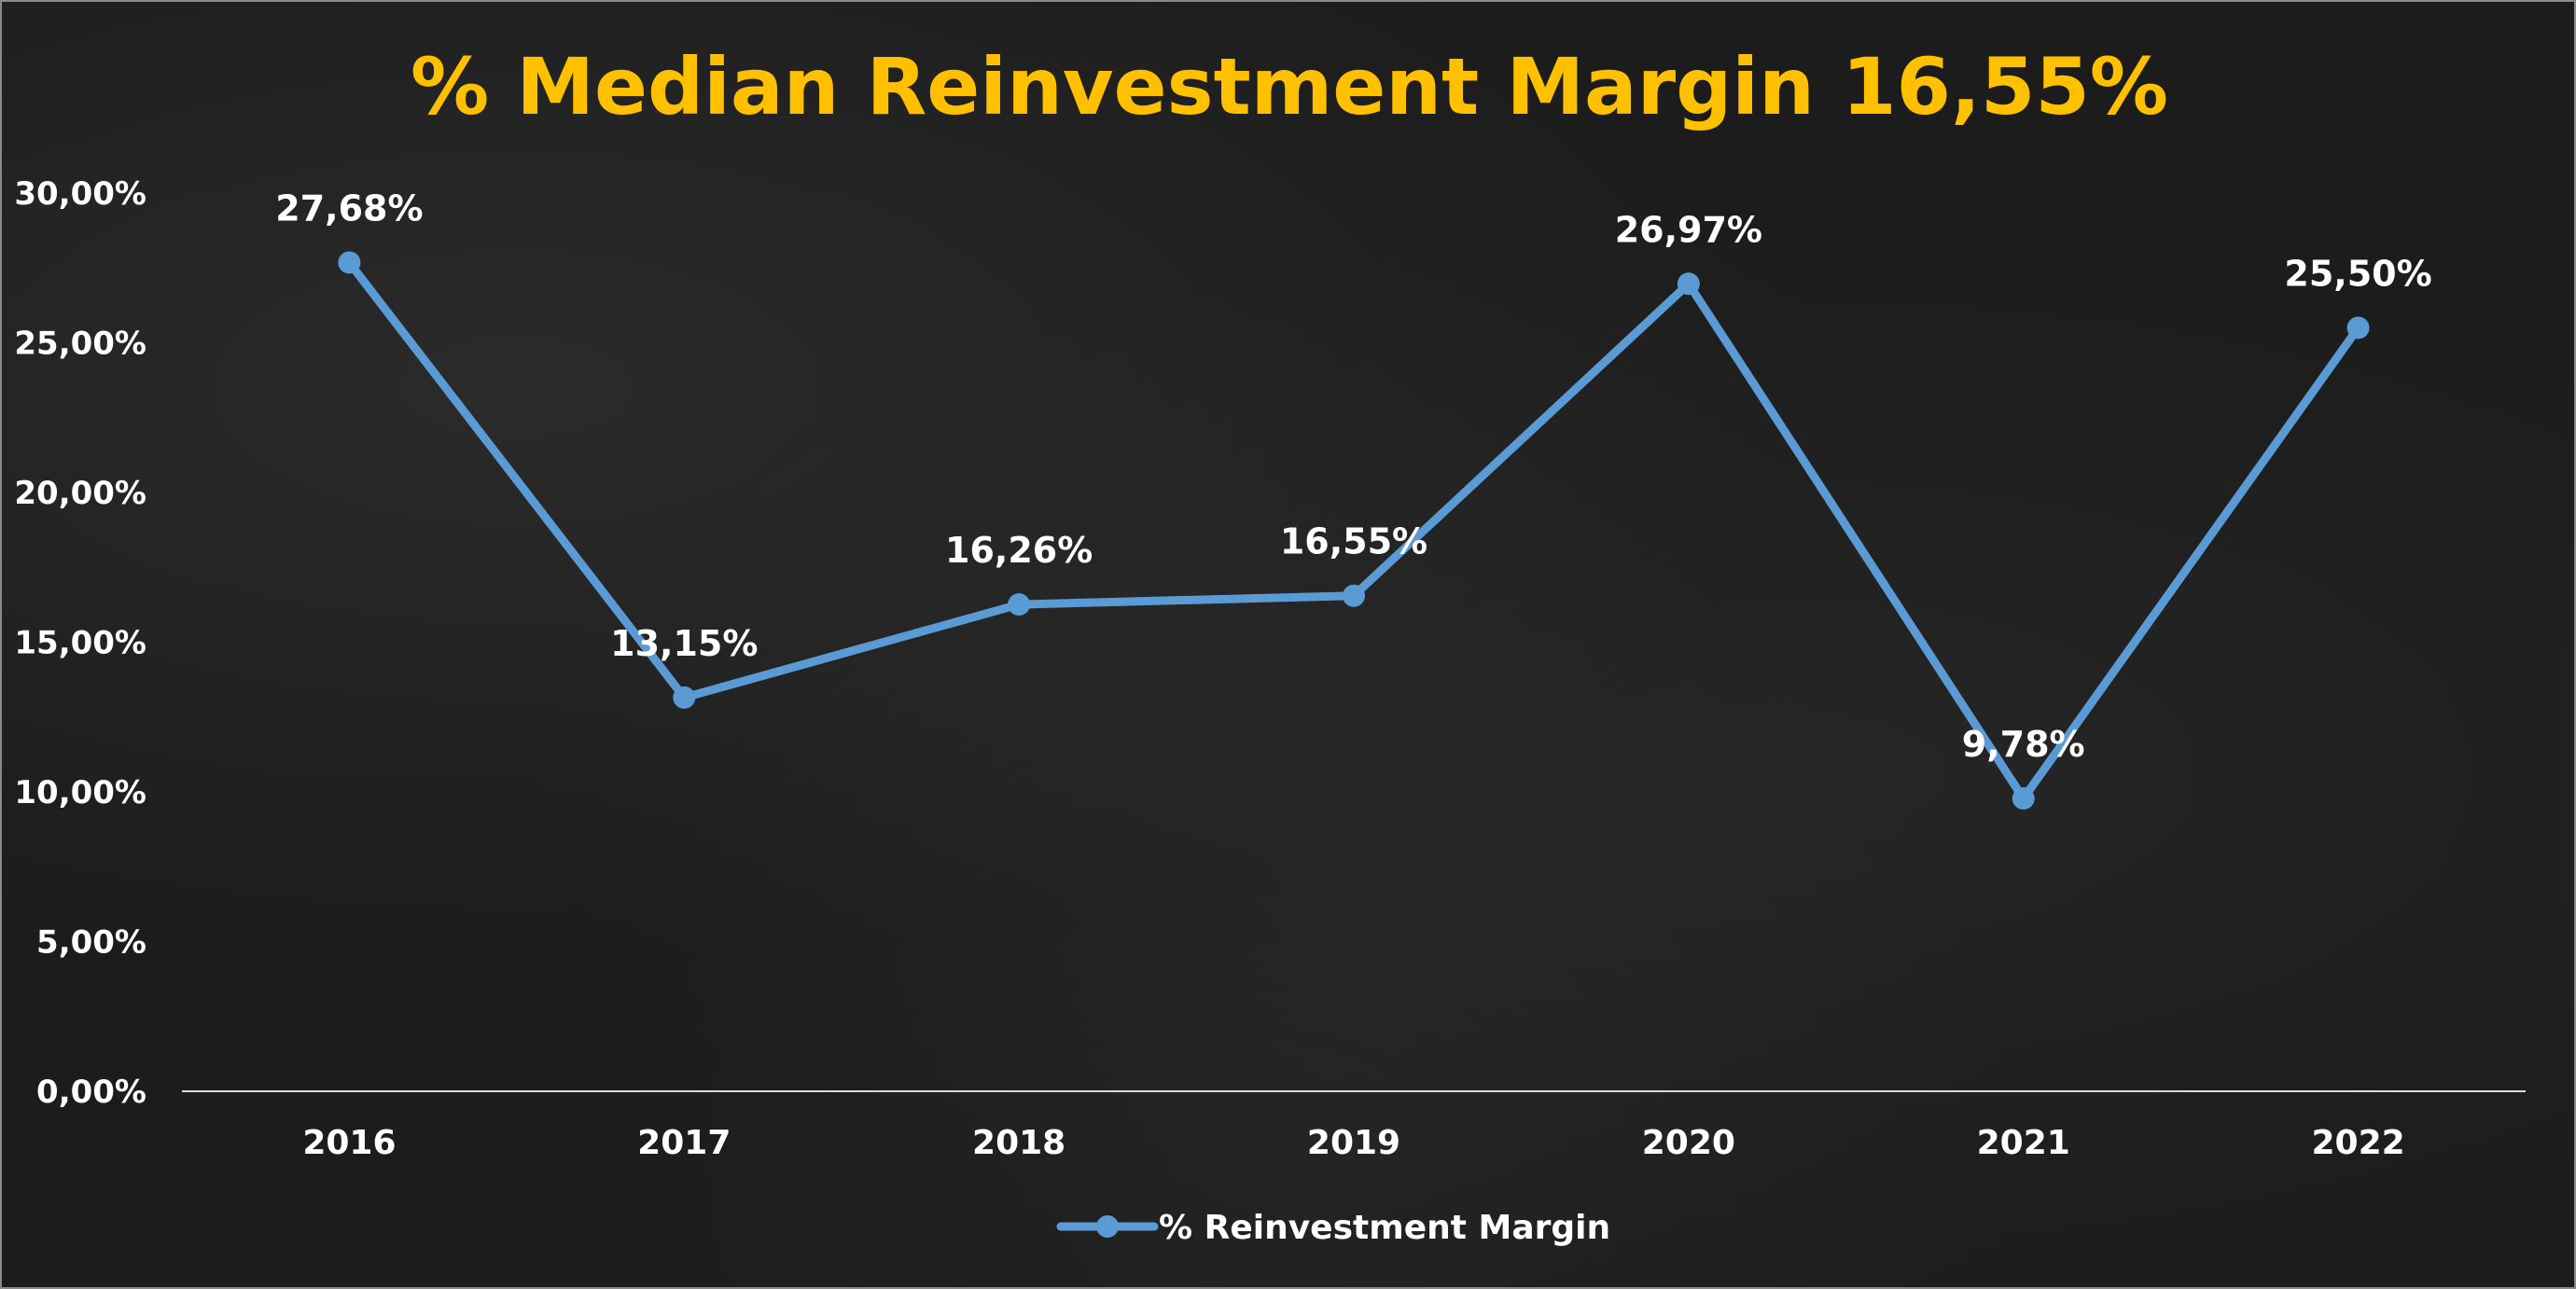 Image resolution: width=2576 pixels, height=1289 pixels. Describe the element at coordinates (2357, 1143) in the screenshot. I see `x-category-label: 2022` at that location.